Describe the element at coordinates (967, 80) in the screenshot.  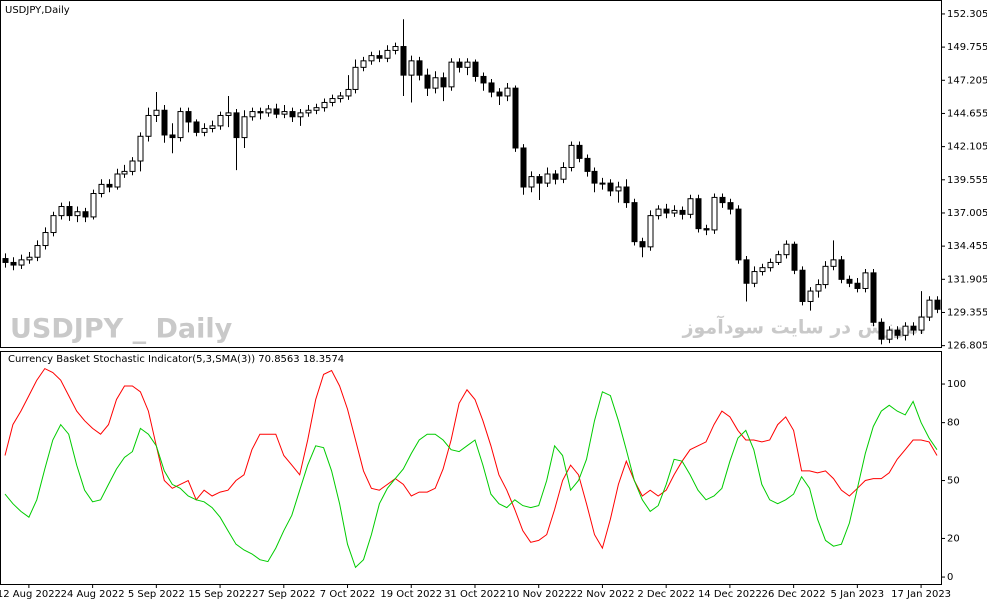
I see `y-tick-label: 147.205` at that location.